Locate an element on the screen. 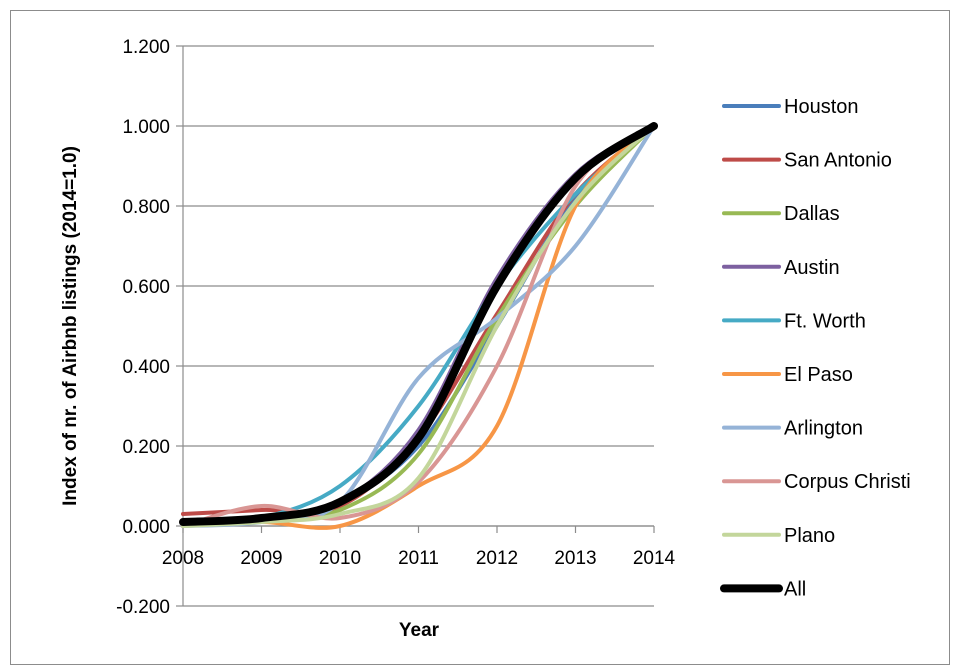 Image resolution: width=957 pixels, height=672 pixels. legend-label-austin: Austin is located at coordinates (812, 268).